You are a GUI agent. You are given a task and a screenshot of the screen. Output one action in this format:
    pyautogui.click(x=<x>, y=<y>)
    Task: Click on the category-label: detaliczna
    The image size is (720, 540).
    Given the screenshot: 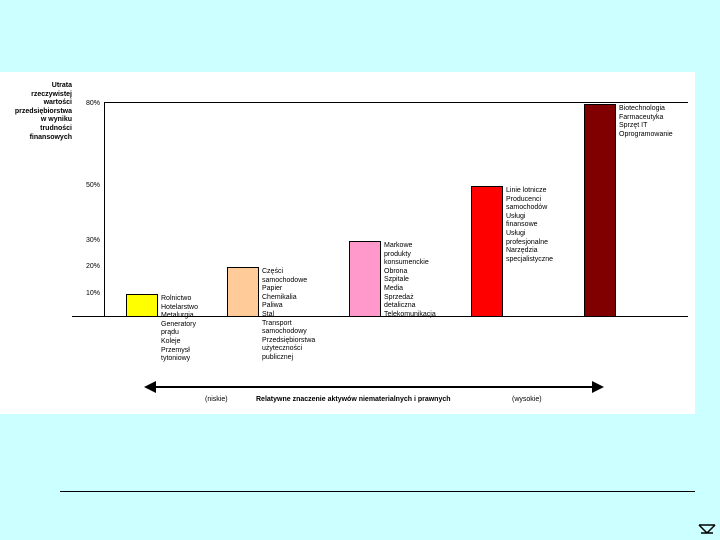 What is the action you would take?
    pyautogui.click(x=400, y=306)
    